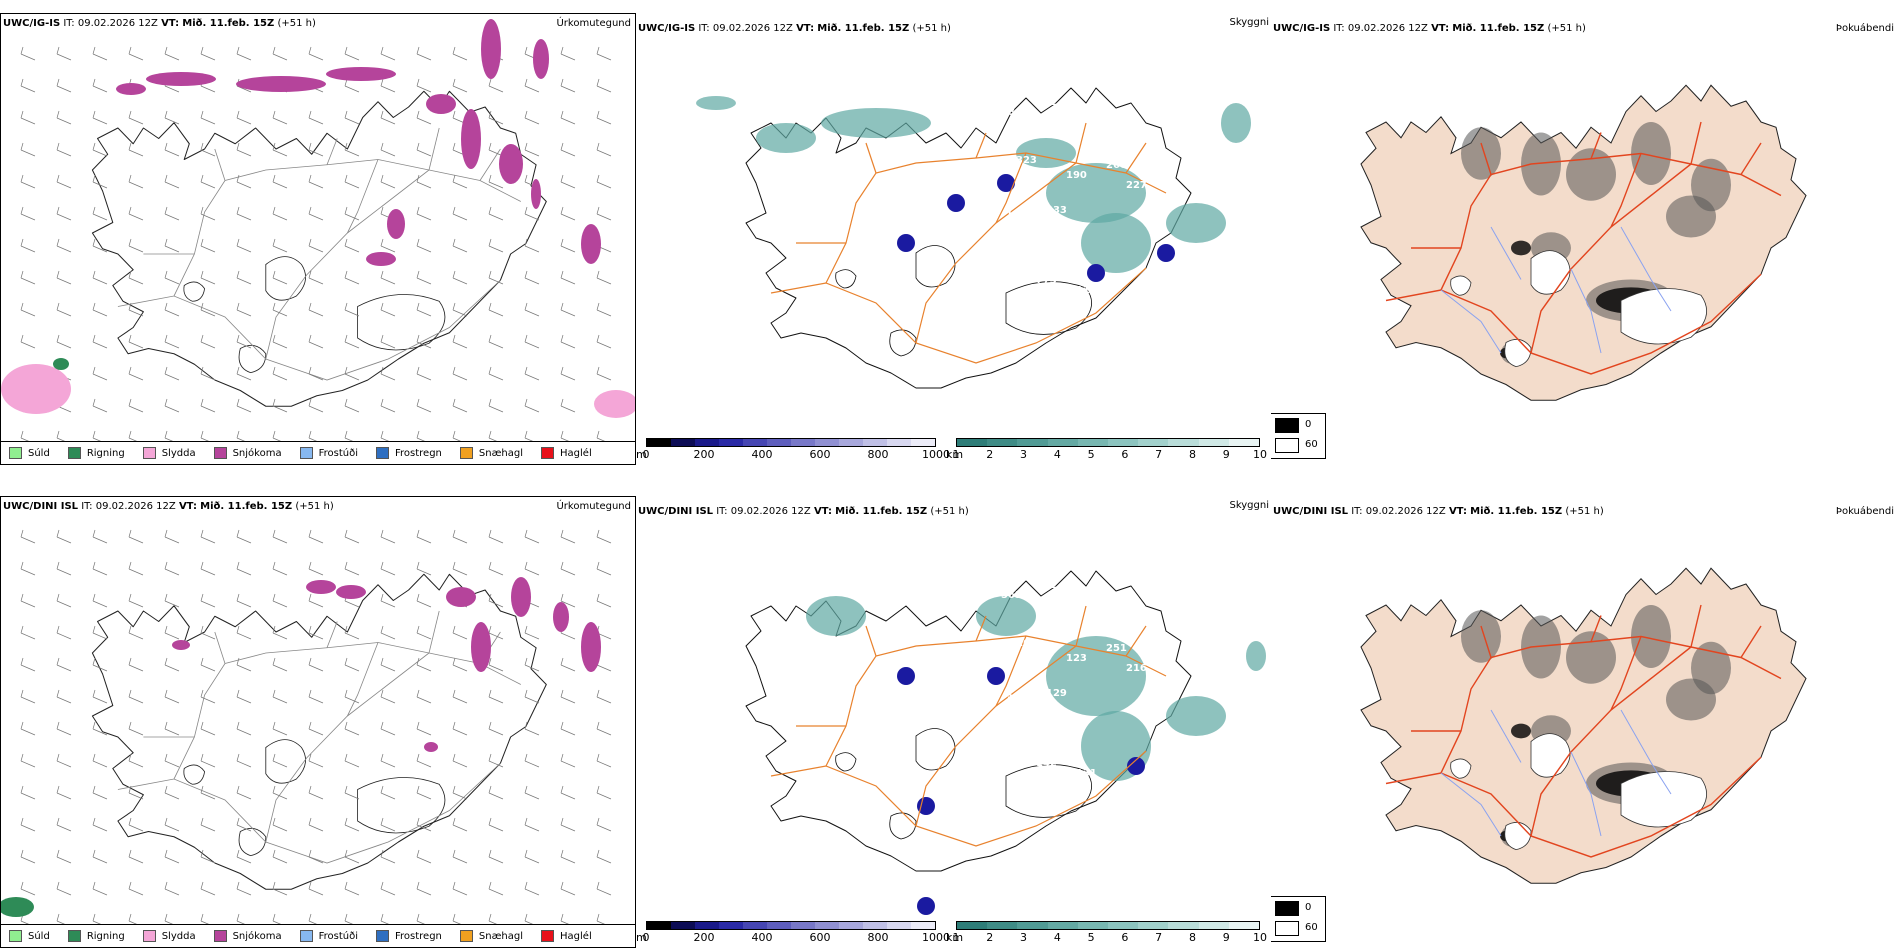  I want to click on low-visibility-area, so click(716, 103).